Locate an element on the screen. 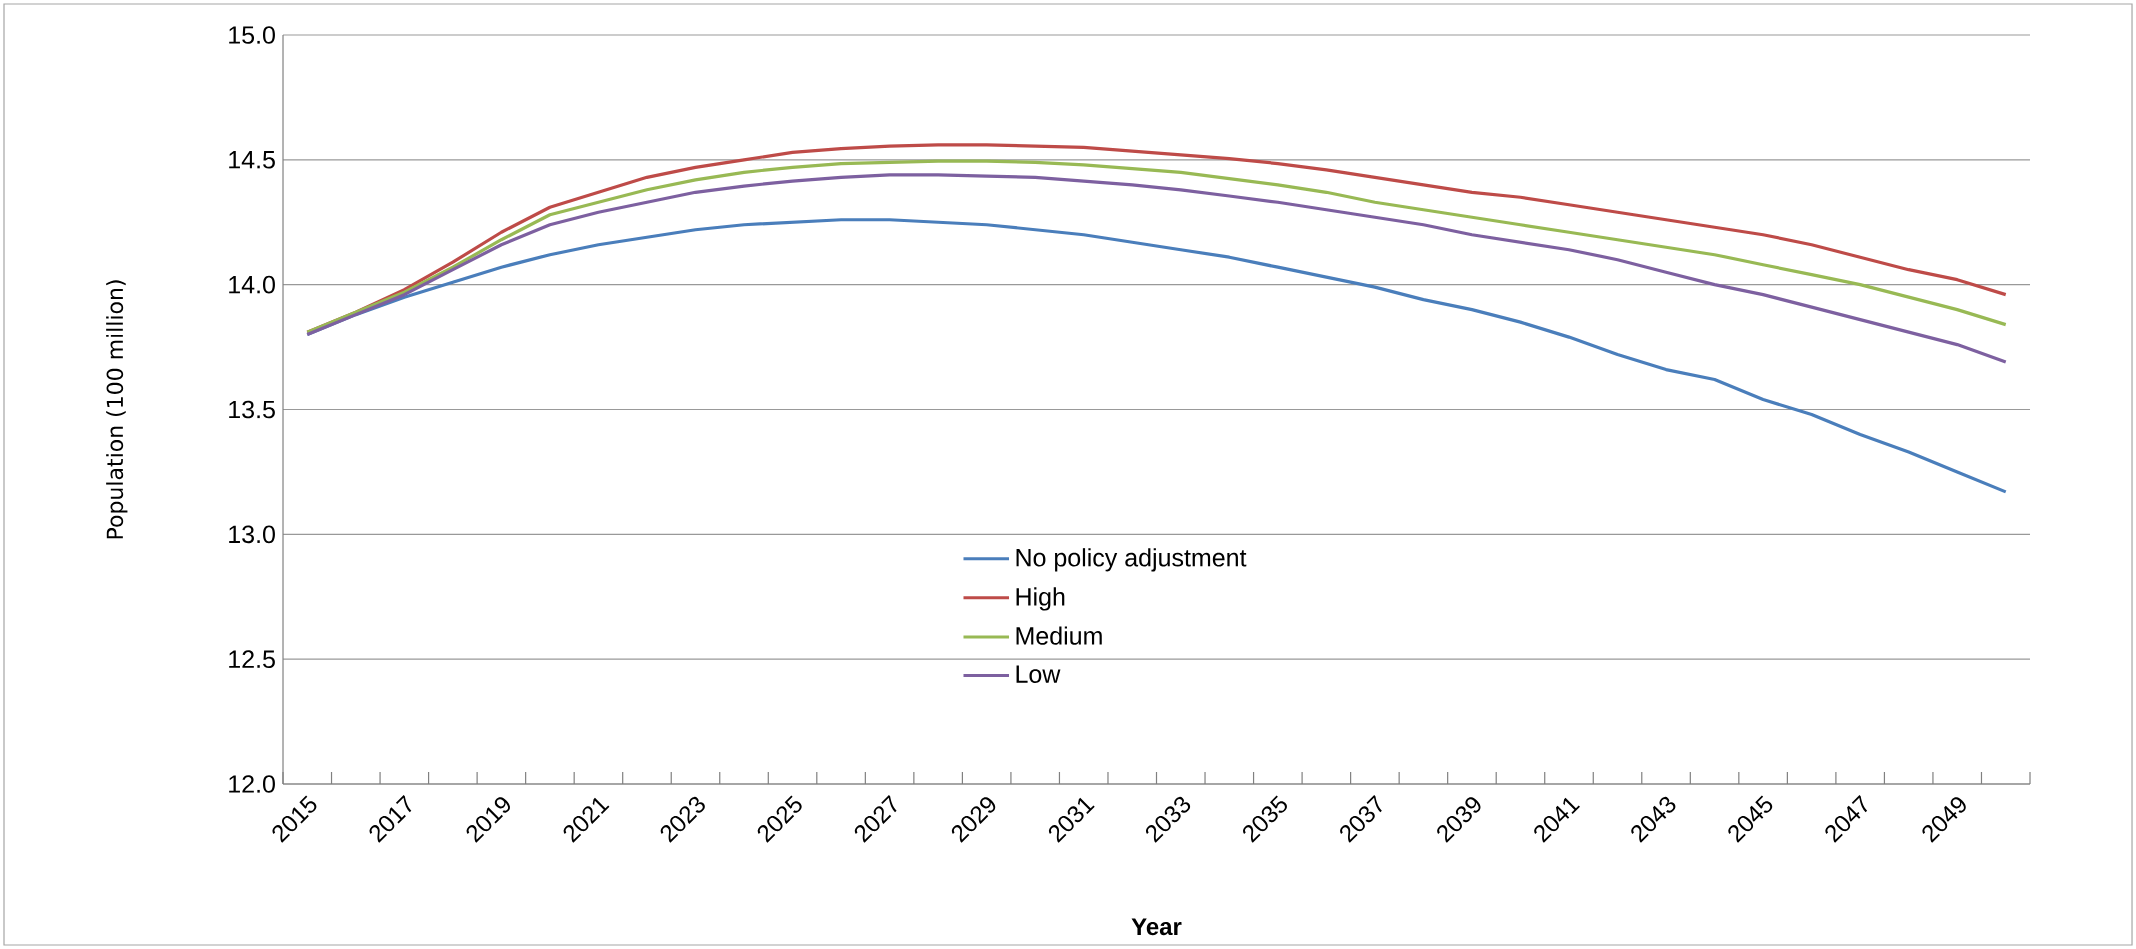 The image size is (2136, 949). y-tick-label: 13.0 is located at coordinates (252, 534).